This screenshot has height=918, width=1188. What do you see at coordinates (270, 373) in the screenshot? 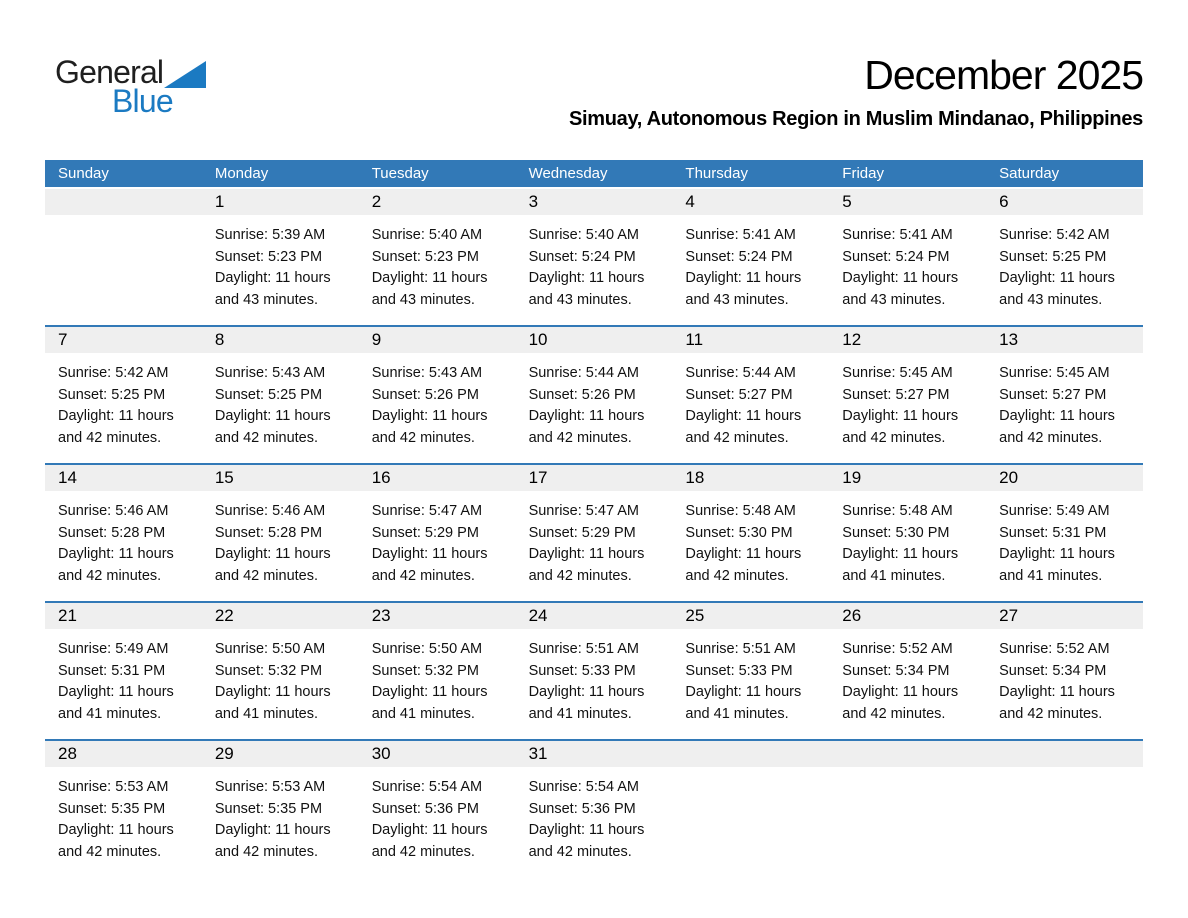
I see `sunrise-text: Sunrise: 5:43 AM` at bounding box center [270, 373].